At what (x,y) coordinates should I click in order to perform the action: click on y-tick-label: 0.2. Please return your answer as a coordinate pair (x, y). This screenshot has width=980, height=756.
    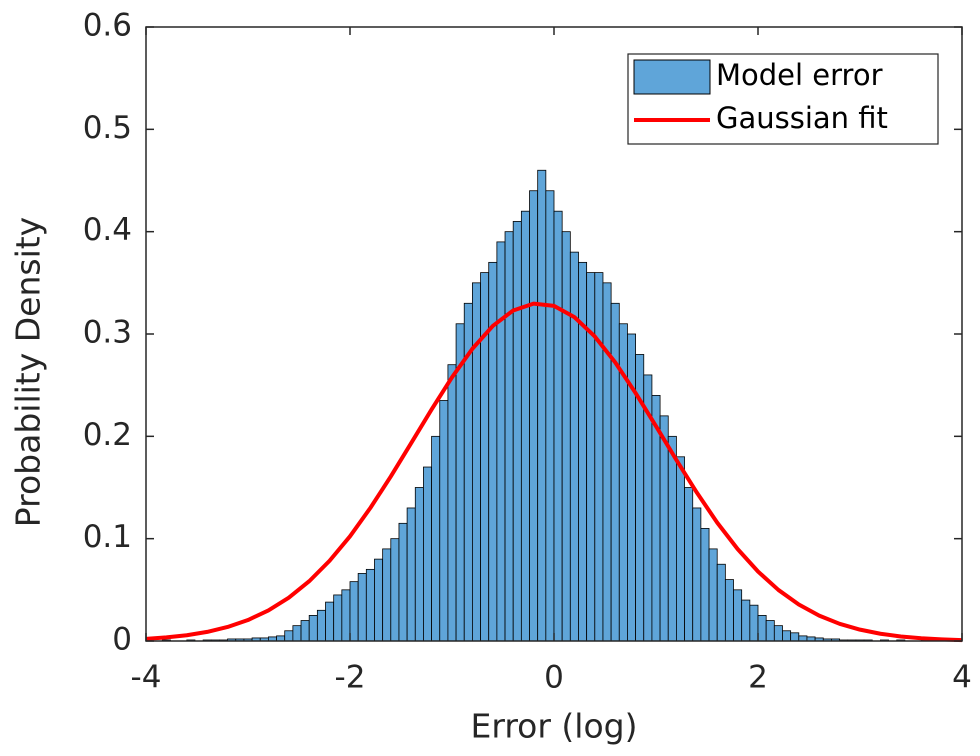
    Looking at the image, I should click on (107, 435).